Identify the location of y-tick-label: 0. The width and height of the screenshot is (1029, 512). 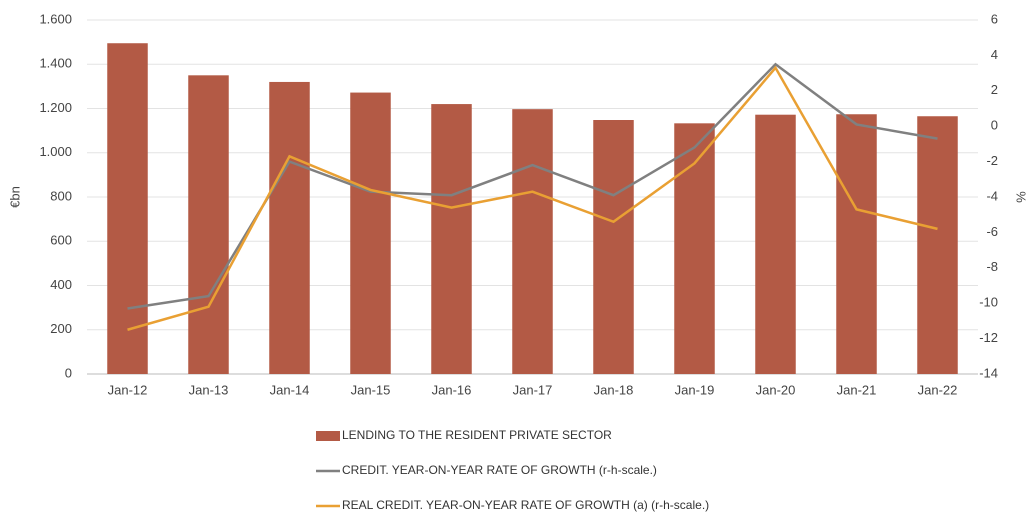
(68, 372).